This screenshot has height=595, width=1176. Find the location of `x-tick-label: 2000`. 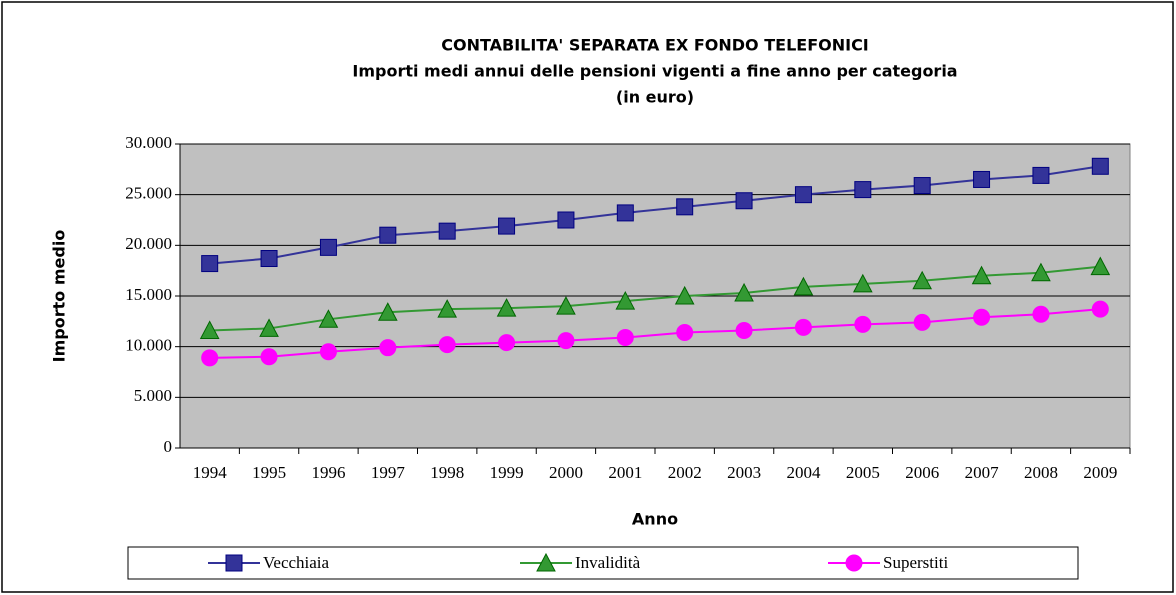

x-tick-label: 2000 is located at coordinates (566, 472).